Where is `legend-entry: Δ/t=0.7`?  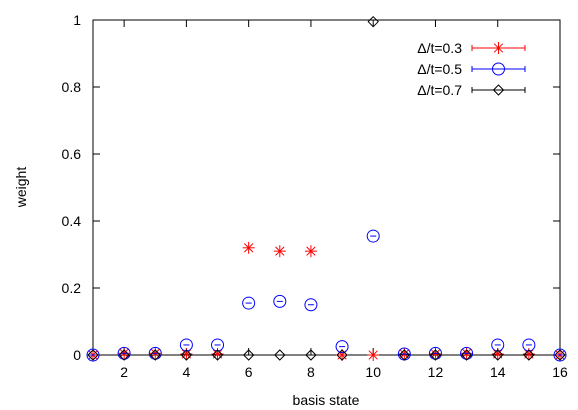 legend-entry: Δ/t=0.7 is located at coordinates (471, 90).